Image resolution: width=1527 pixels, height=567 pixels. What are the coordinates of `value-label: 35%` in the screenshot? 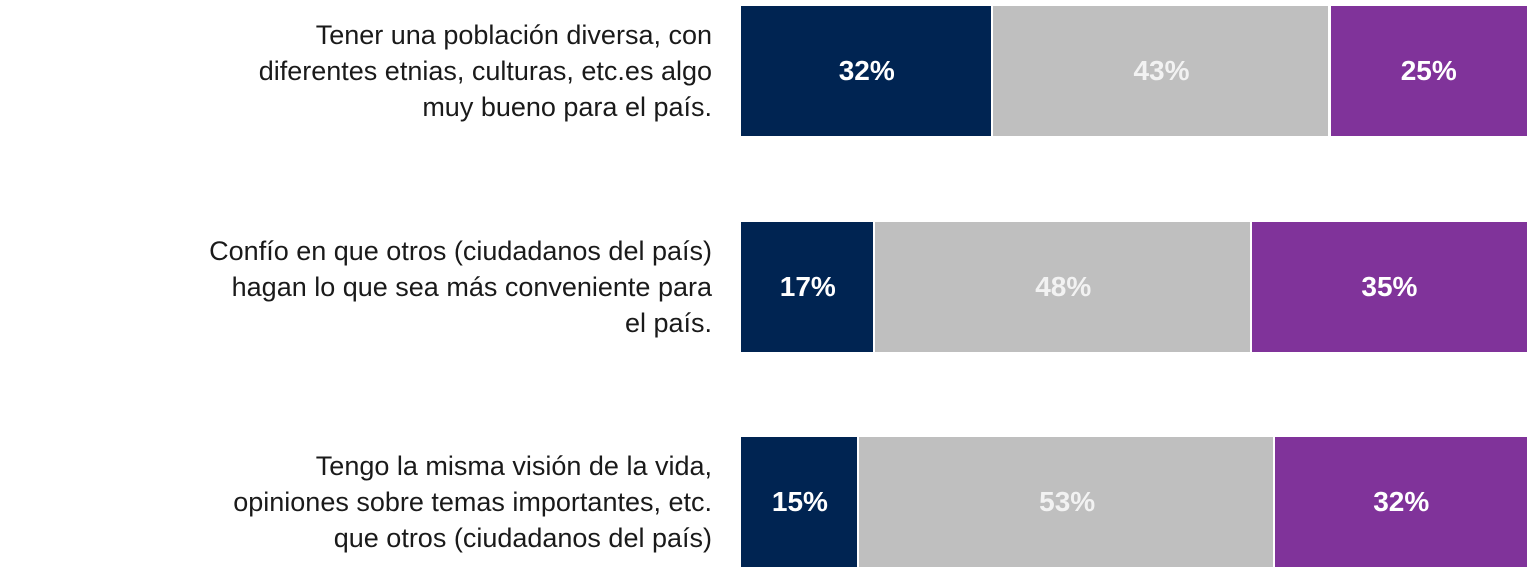 It's located at (1389, 287).